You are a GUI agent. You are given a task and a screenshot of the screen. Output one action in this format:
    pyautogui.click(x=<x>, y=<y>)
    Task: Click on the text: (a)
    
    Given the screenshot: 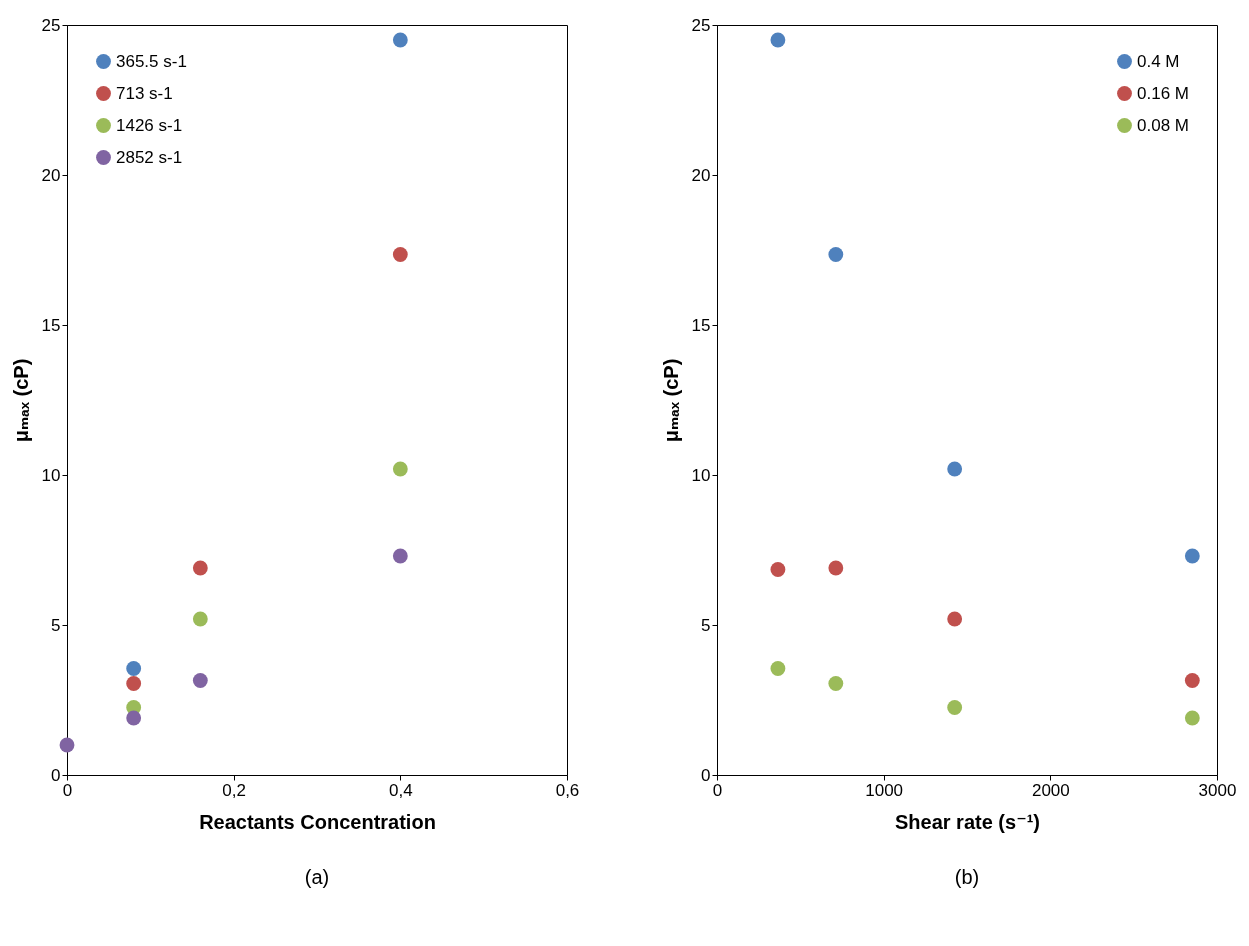 What is the action you would take?
    pyautogui.click(x=317, y=877)
    